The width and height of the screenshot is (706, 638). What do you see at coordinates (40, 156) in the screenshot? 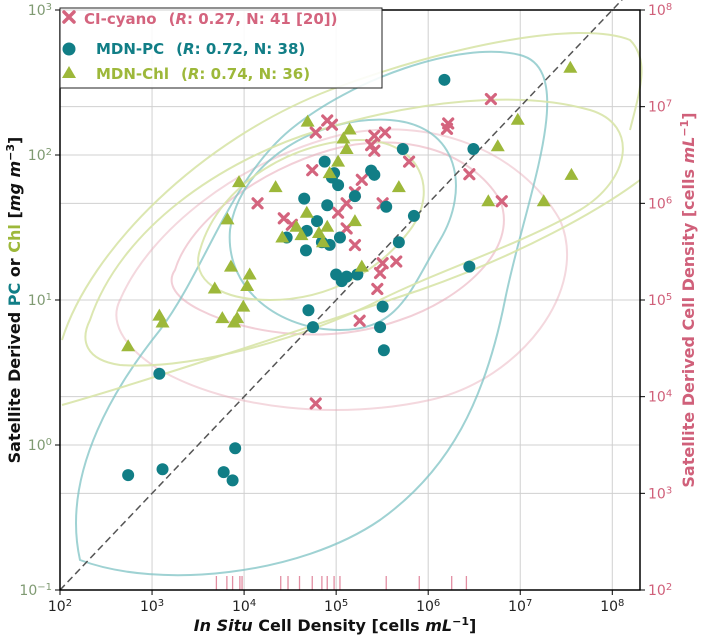
I see `y-tick-label: 10²` at bounding box center [40, 156].